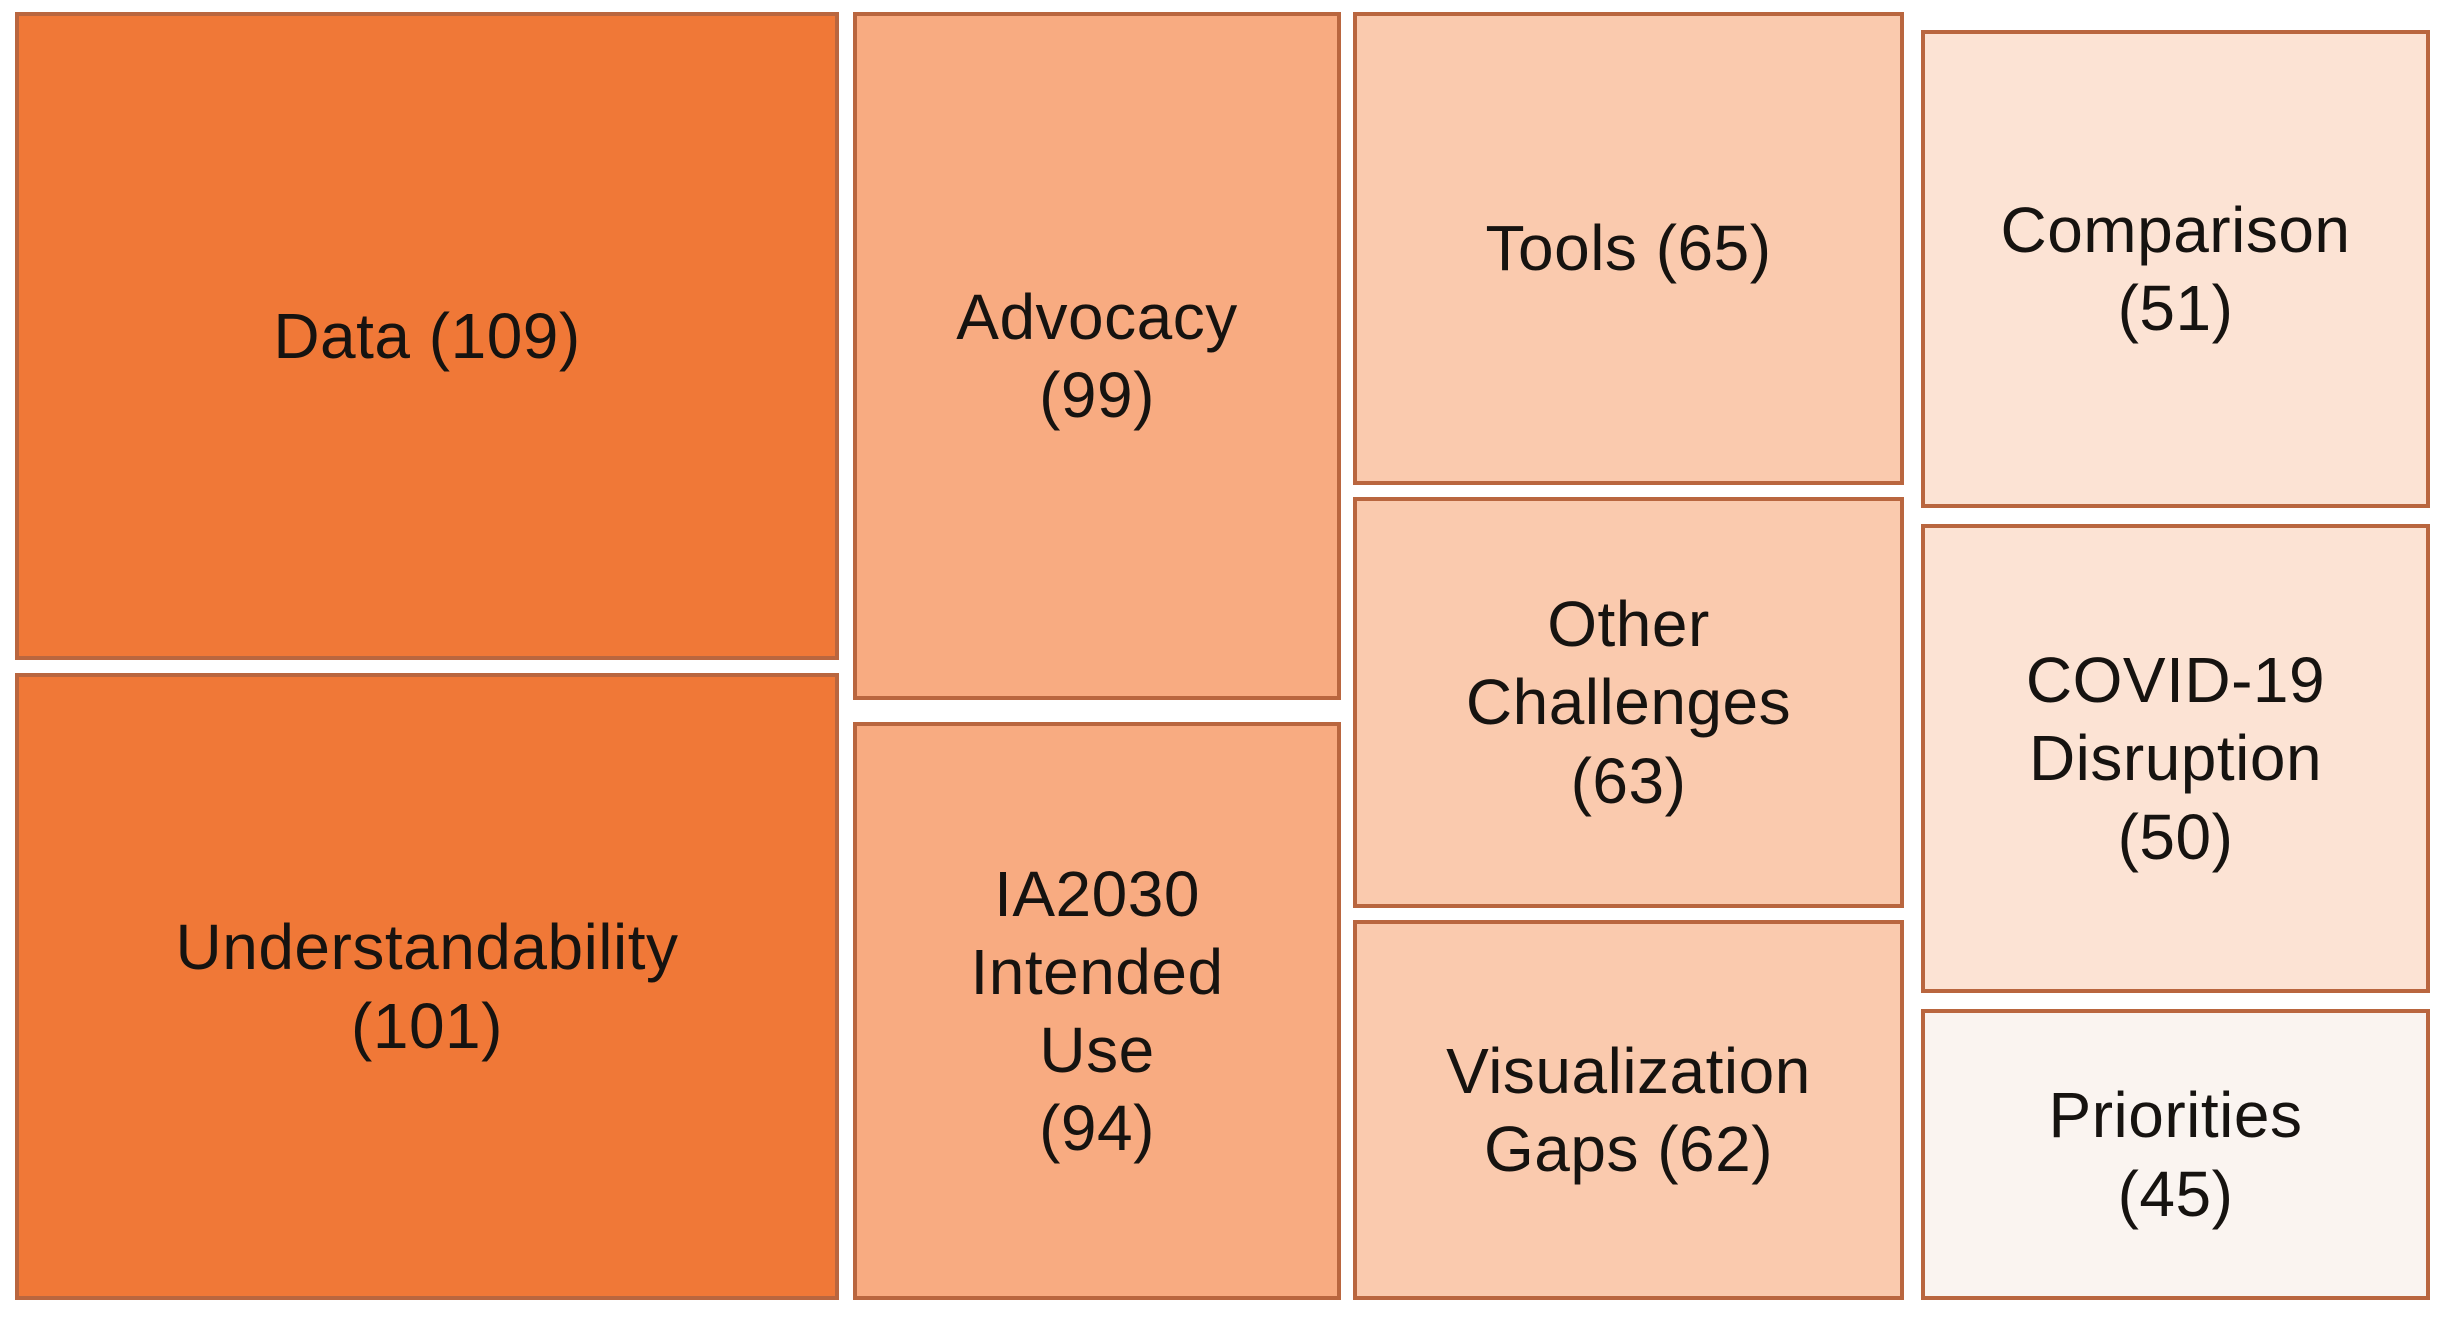 The width and height of the screenshot is (2455, 1323). I want to click on treemap-tile-label-advocacy: Advocacy (99), so click(1097, 355).